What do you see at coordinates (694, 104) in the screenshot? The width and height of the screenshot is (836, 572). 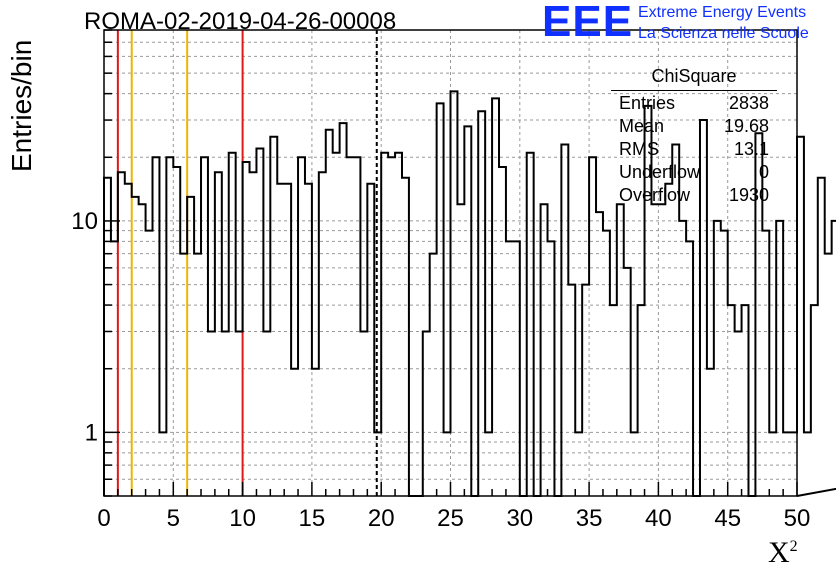 I see `stats-row-entries: Entries 2838` at bounding box center [694, 104].